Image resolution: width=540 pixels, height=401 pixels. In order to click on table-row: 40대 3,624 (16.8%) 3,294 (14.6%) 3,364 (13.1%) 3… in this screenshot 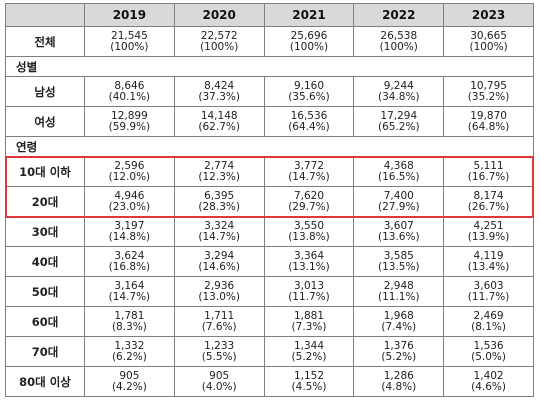, I will do `click(269, 261)`.